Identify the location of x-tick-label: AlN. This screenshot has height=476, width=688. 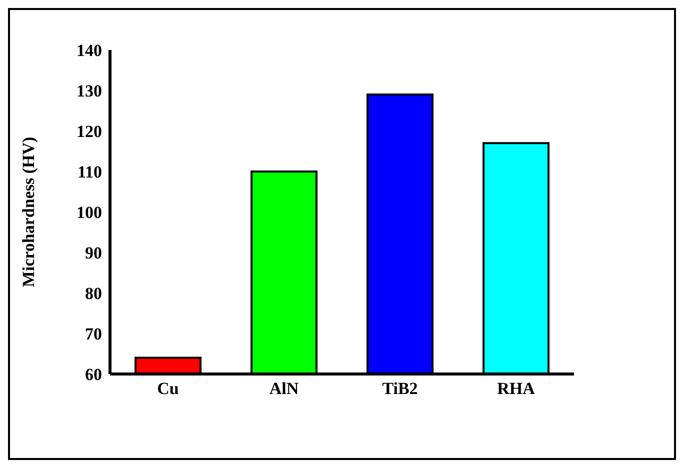
(284, 388).